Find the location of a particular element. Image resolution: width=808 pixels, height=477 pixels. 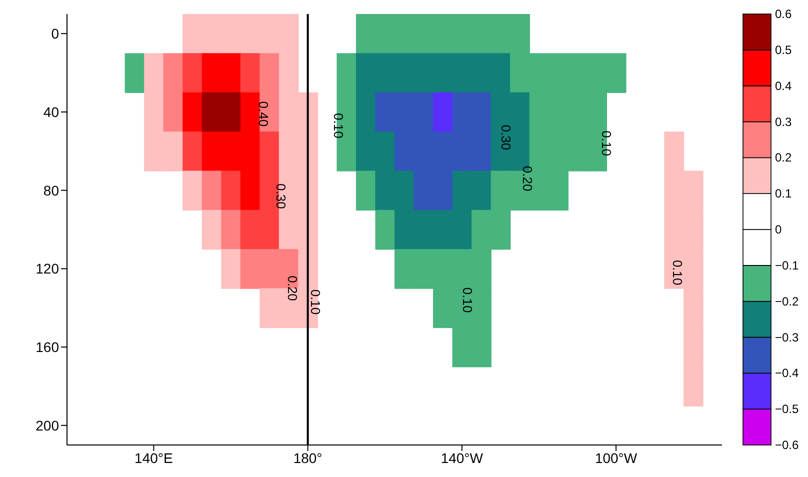

color-bar-label: −0.4 is located at coordinates (787, 373).